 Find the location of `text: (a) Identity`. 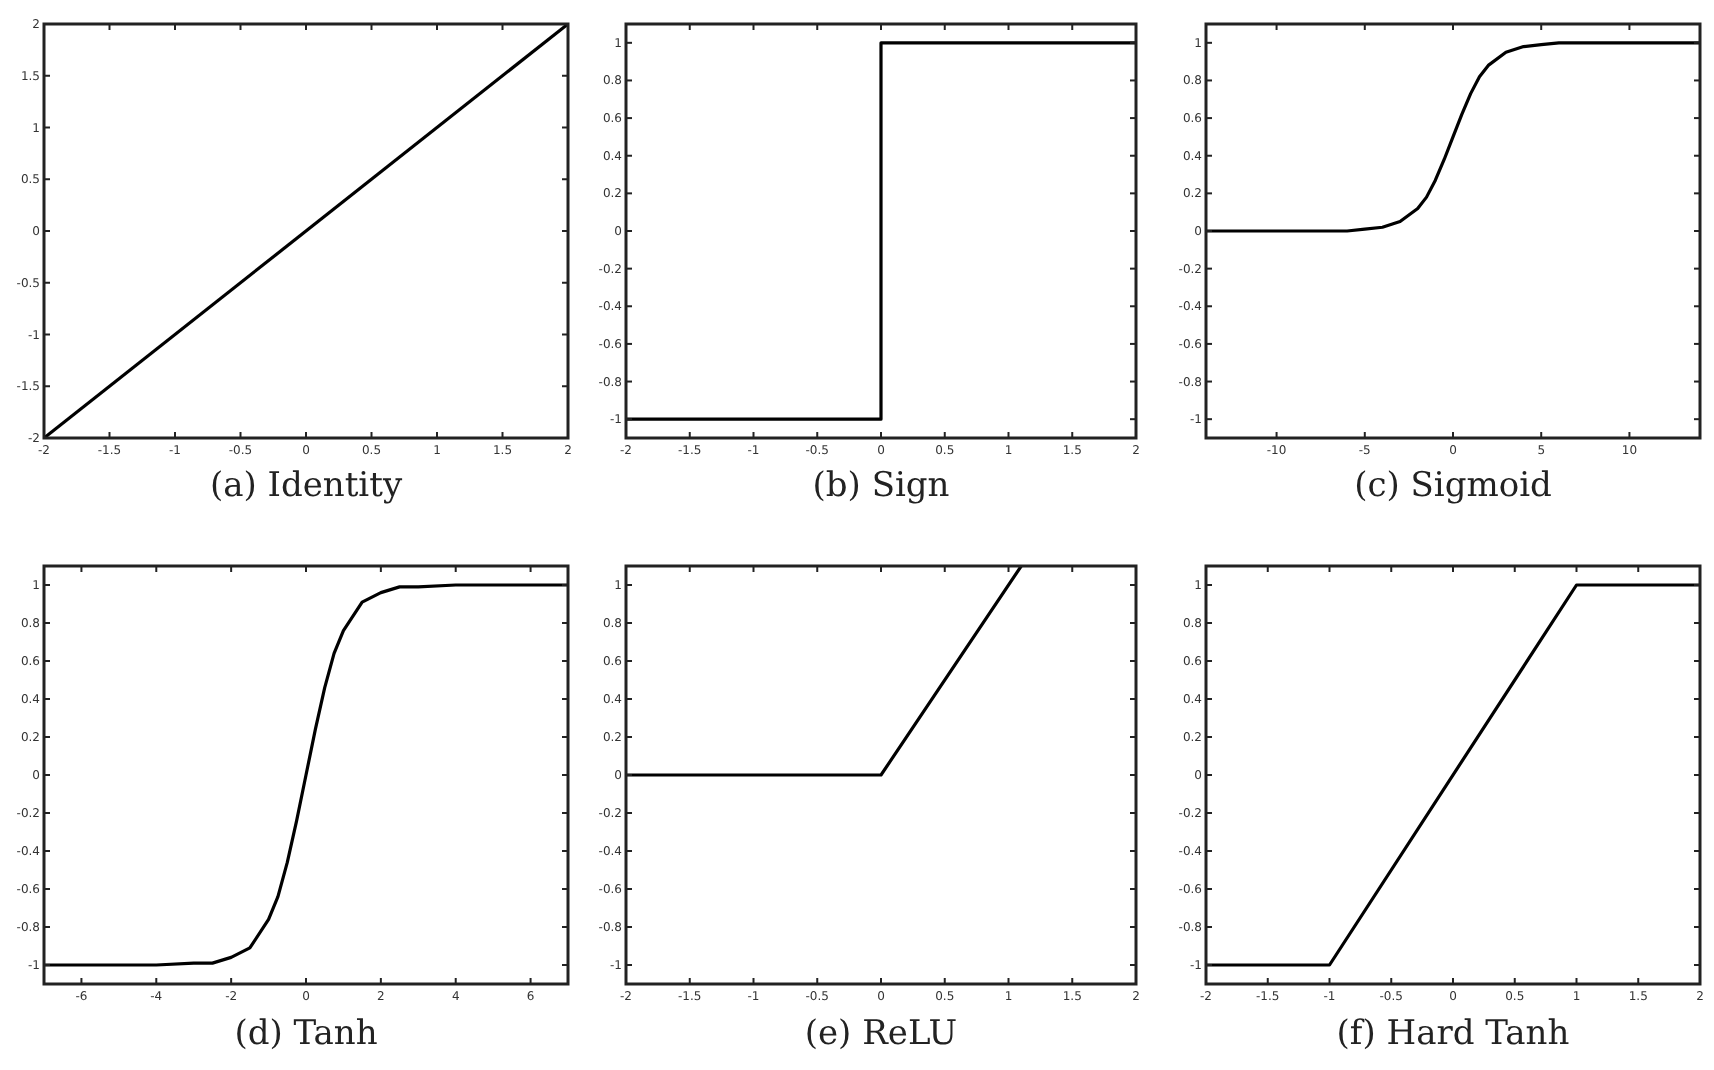

text: (a) Identity is located at coordinates (306, 486).